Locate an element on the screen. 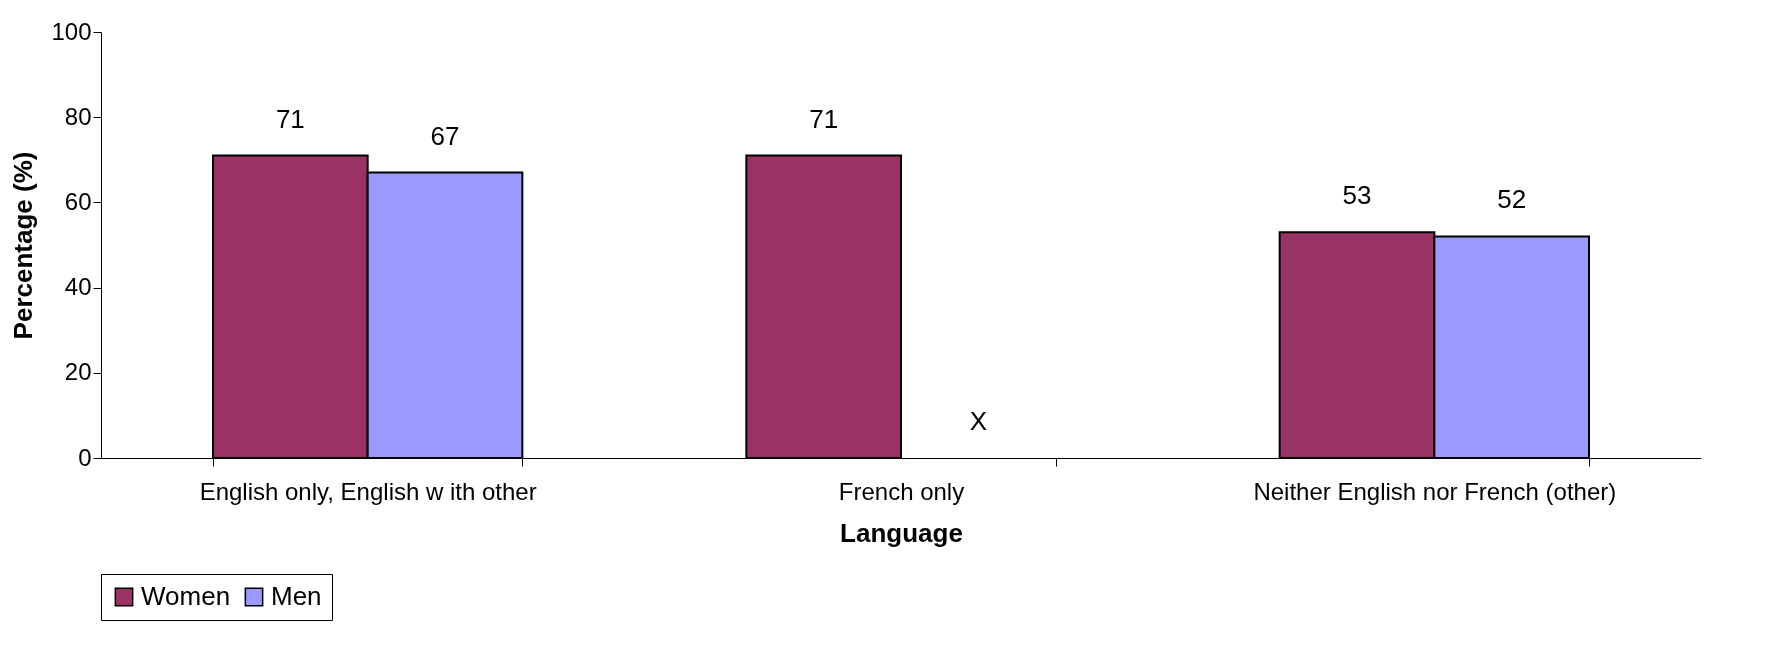 The height and width of the screenshot is (669, 1769). data-label: 67 is located at coordinates (445, 135).